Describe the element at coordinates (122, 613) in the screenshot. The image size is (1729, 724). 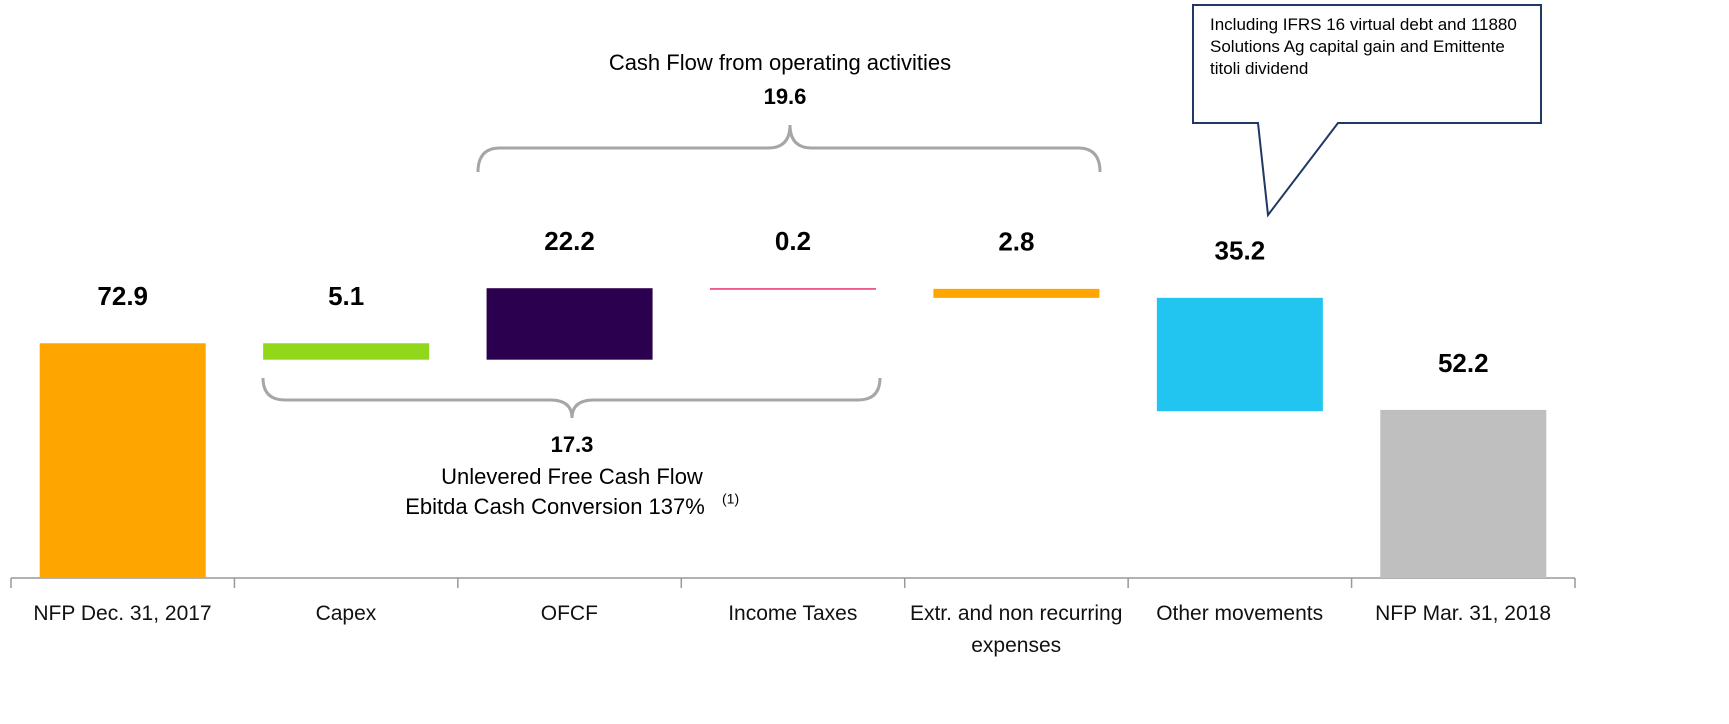
I see `x-tick-label: NFP Dec. 31, 2017` at that location.